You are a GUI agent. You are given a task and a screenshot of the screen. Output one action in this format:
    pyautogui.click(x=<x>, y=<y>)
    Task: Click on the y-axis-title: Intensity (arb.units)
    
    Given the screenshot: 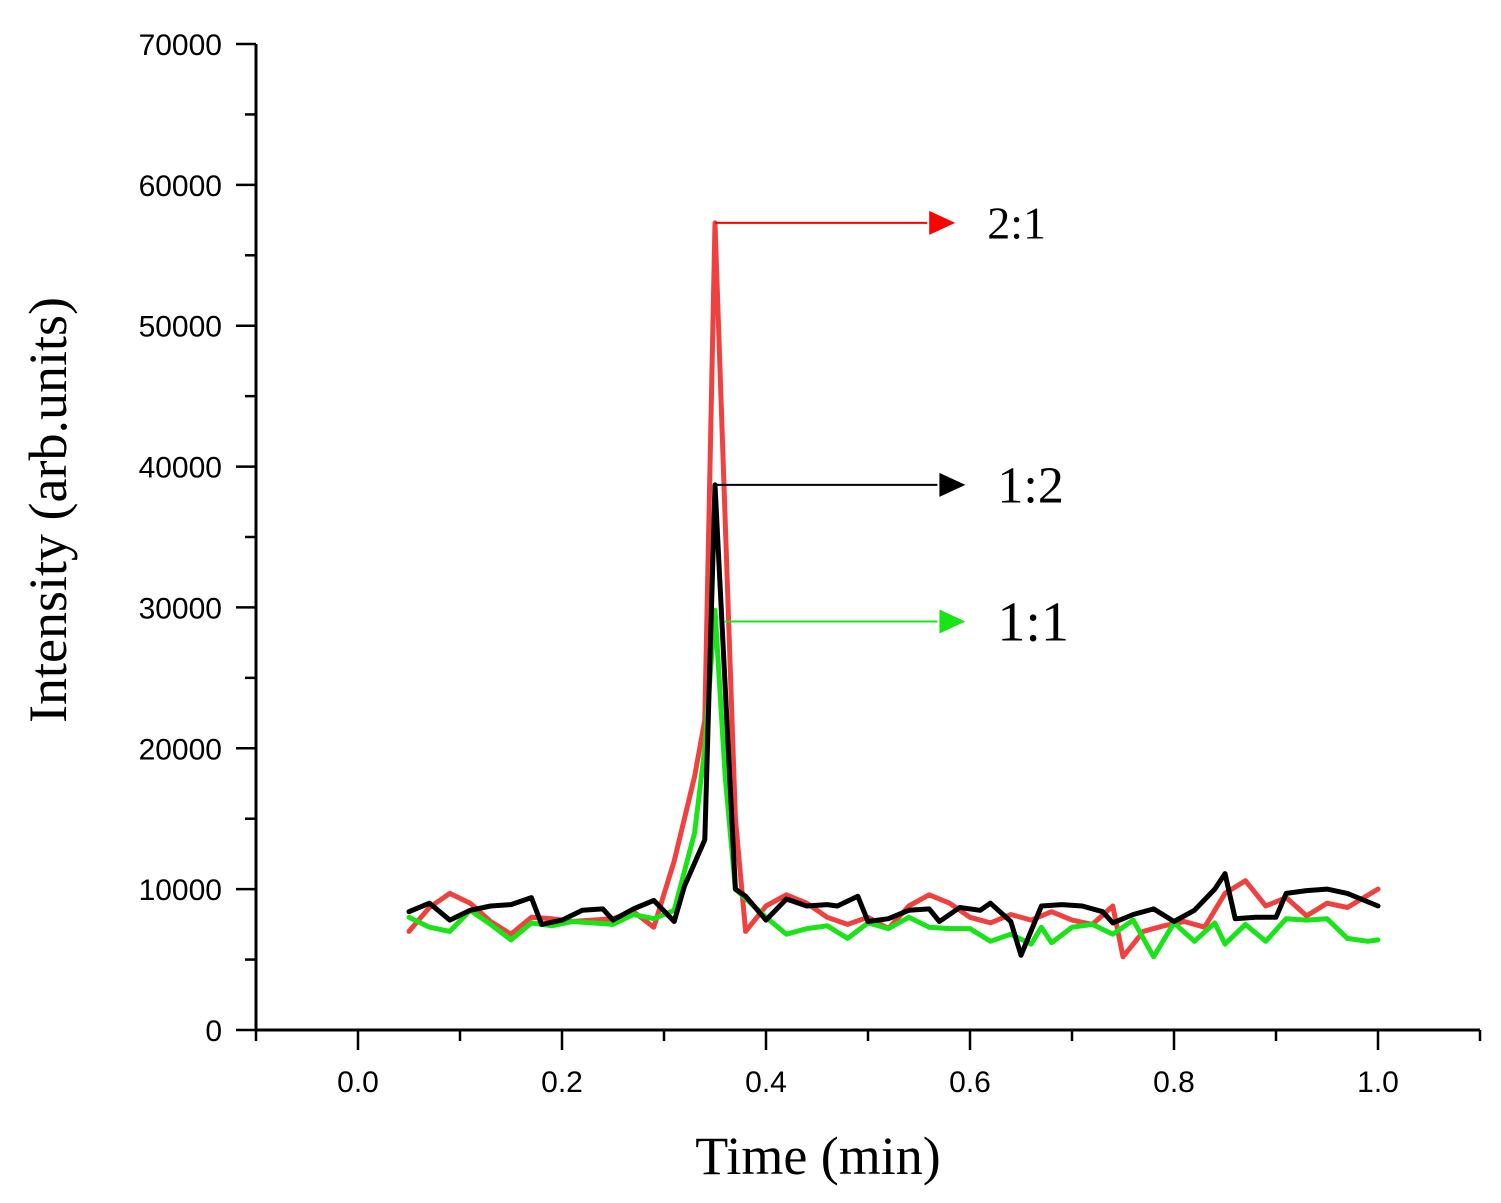 What is the action you would take?
    pyautogui.click(x=48, y=510)
    